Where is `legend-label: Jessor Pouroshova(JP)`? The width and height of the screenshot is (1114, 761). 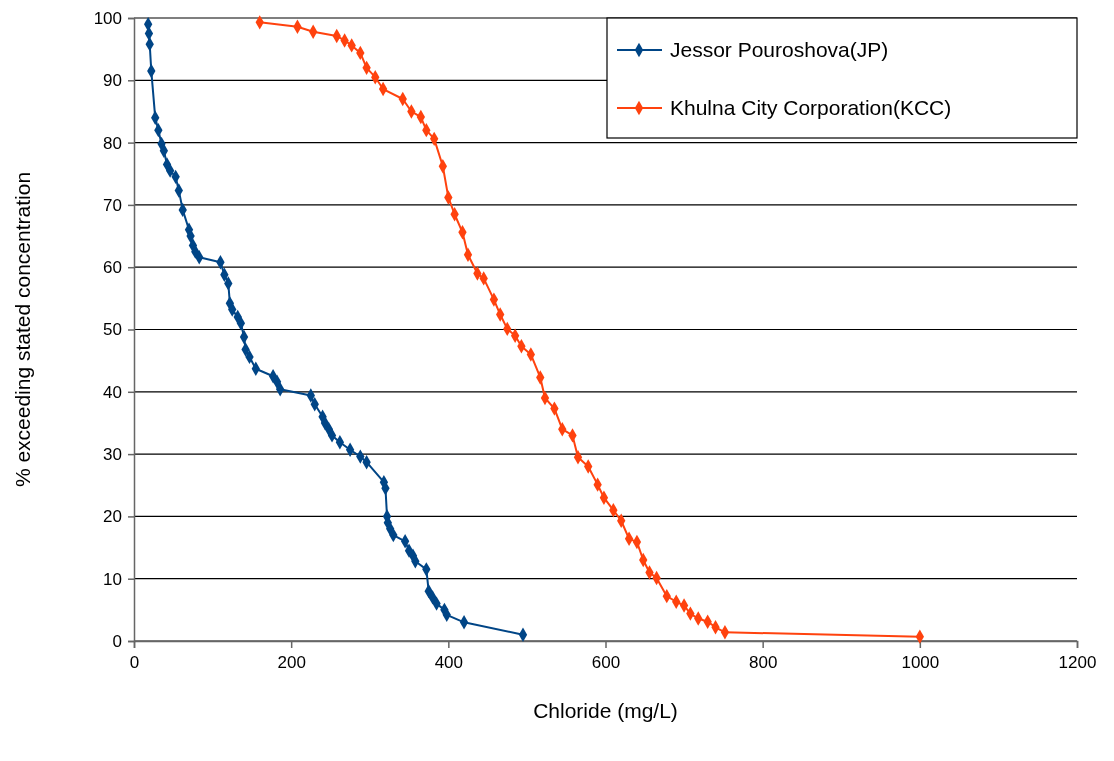 legend-label: Jessor Pouroshova(JP) is located at coordinates (779, 49).